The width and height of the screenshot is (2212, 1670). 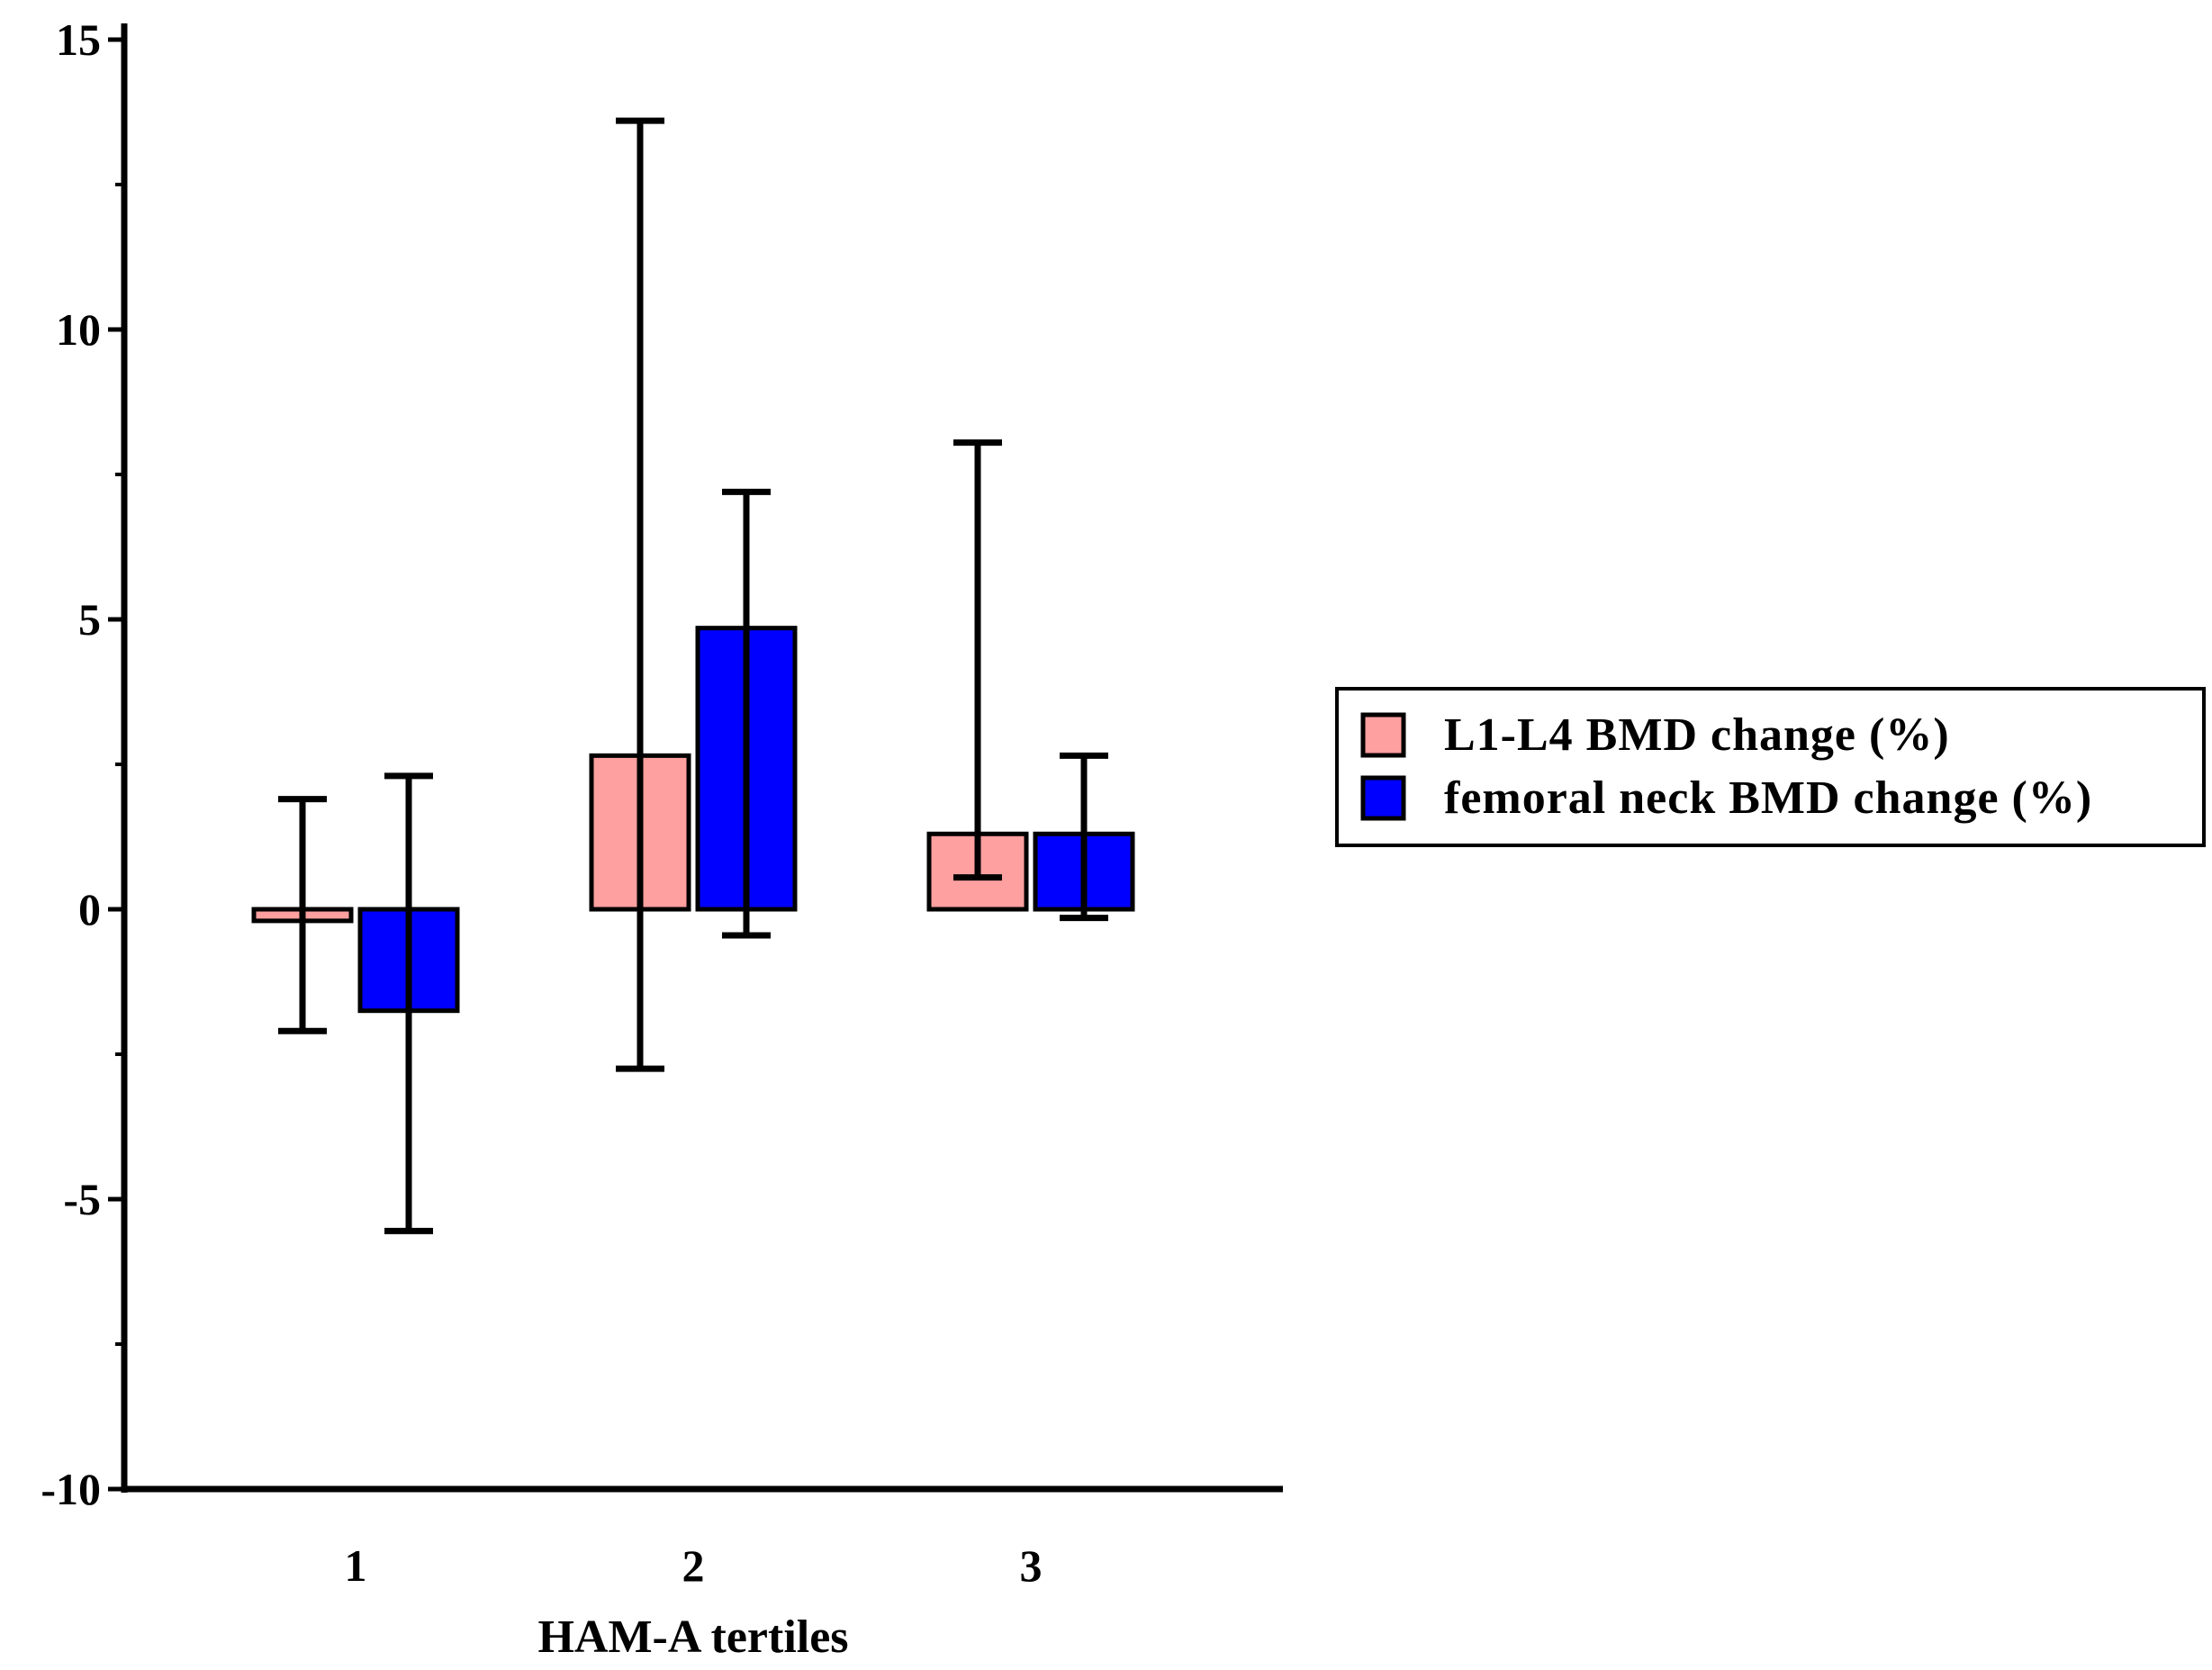 What do you see at coordinates (82, 1199) in the screenshot?
I see `y-tick-label: -5` at bounding box center [82, 1199].